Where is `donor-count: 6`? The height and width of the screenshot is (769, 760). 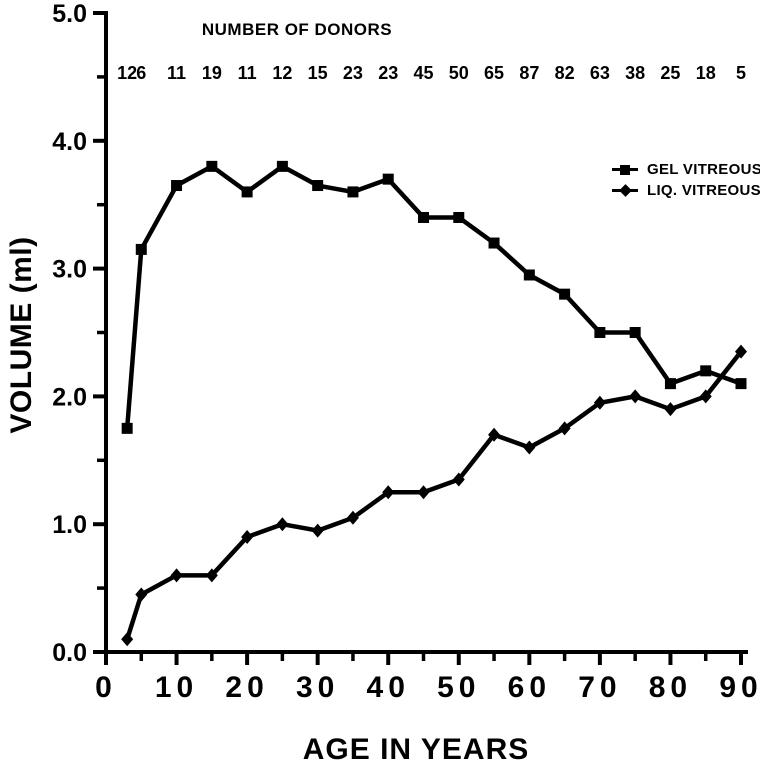
donor-count: 6 is located at coordinates (141, 73).